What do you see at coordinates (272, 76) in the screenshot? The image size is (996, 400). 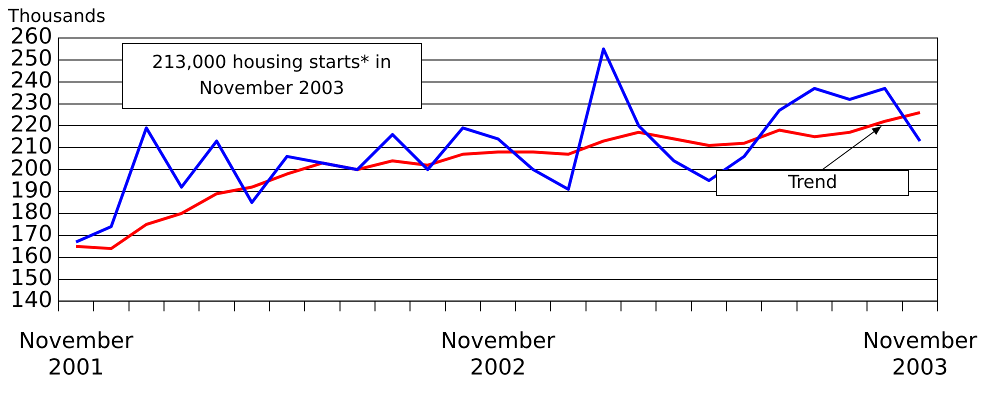 I see `note-box: 213,000 housing starts* in November 2003` at bounding box center [272, 76].